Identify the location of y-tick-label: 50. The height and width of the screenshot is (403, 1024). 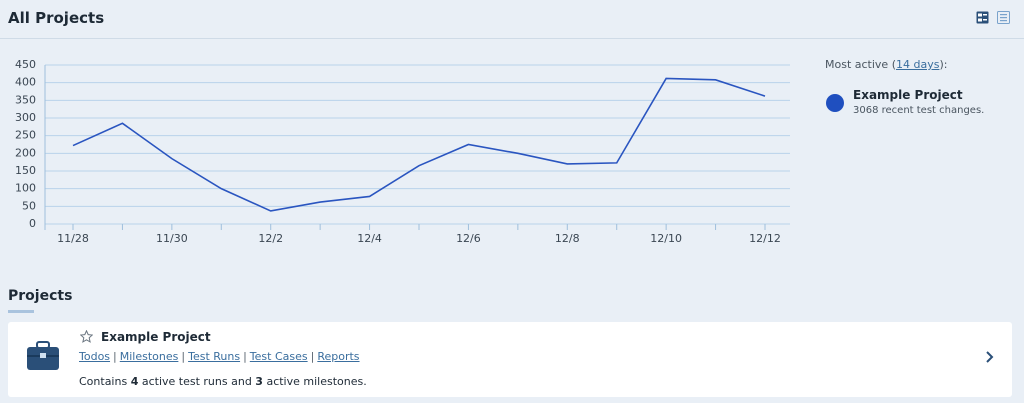
(29, 205).